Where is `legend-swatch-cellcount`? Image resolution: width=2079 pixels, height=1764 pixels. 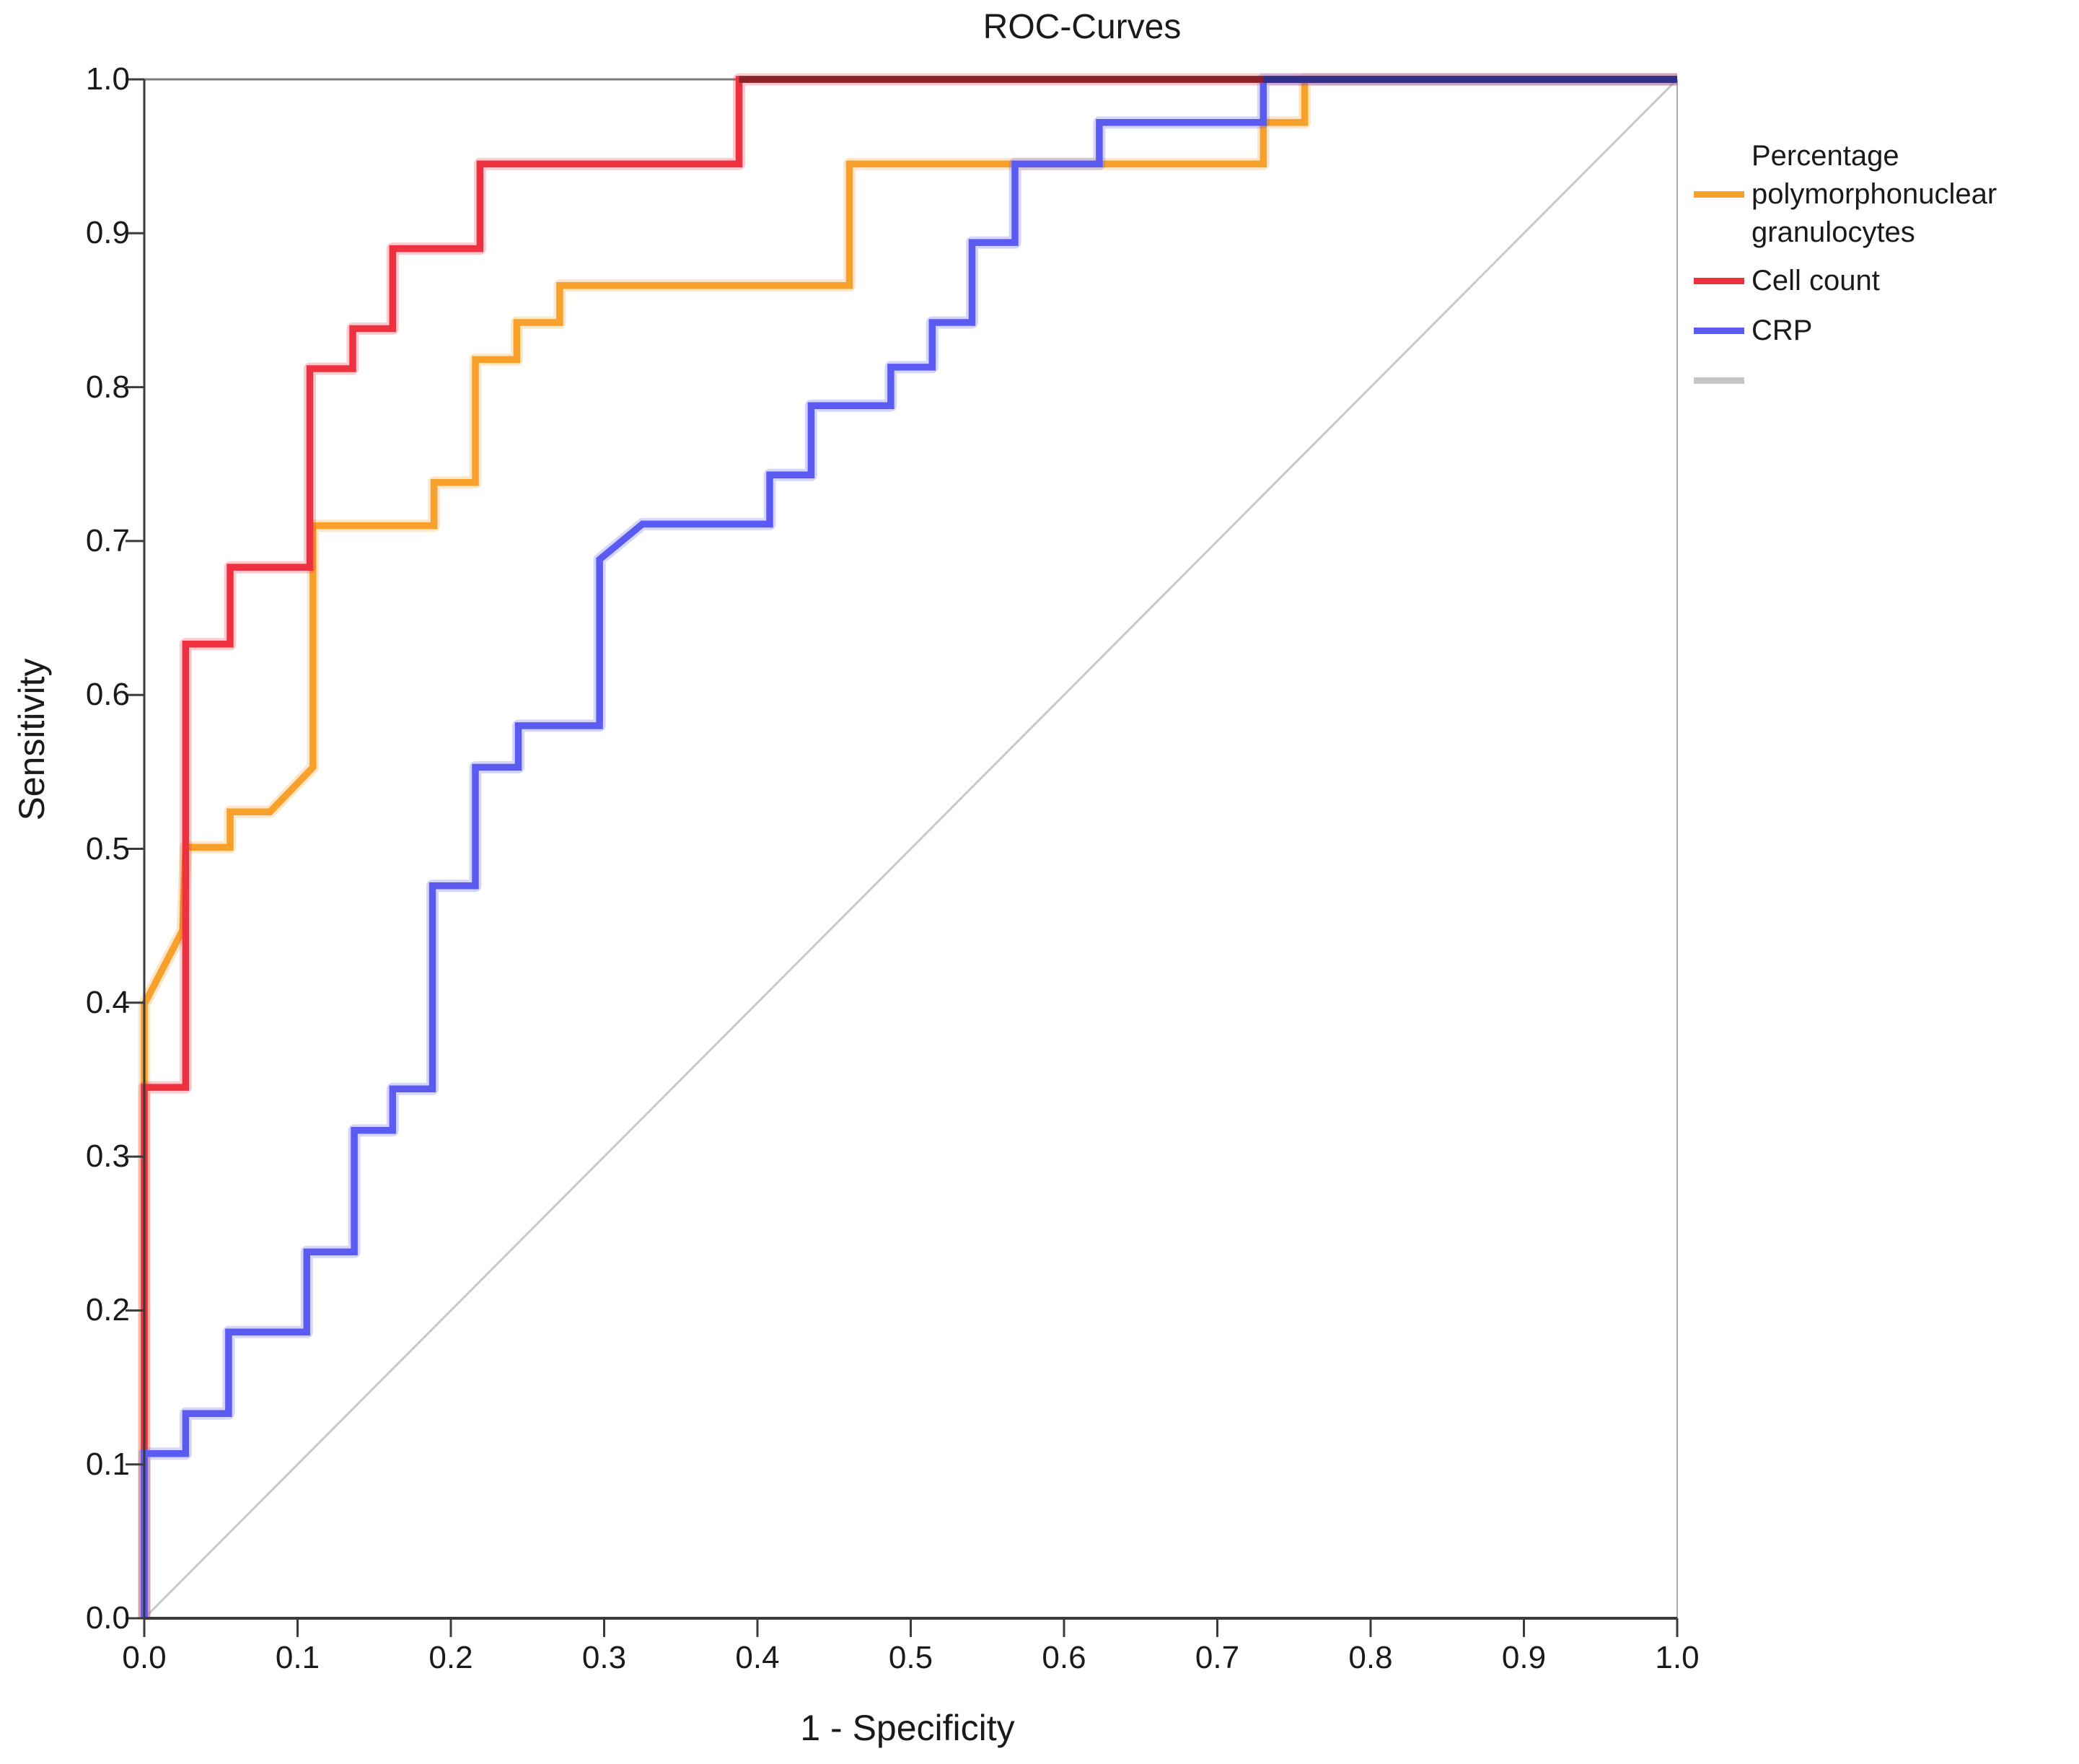
legend-swatch-cellcount is located at coordinates (1719, 281).